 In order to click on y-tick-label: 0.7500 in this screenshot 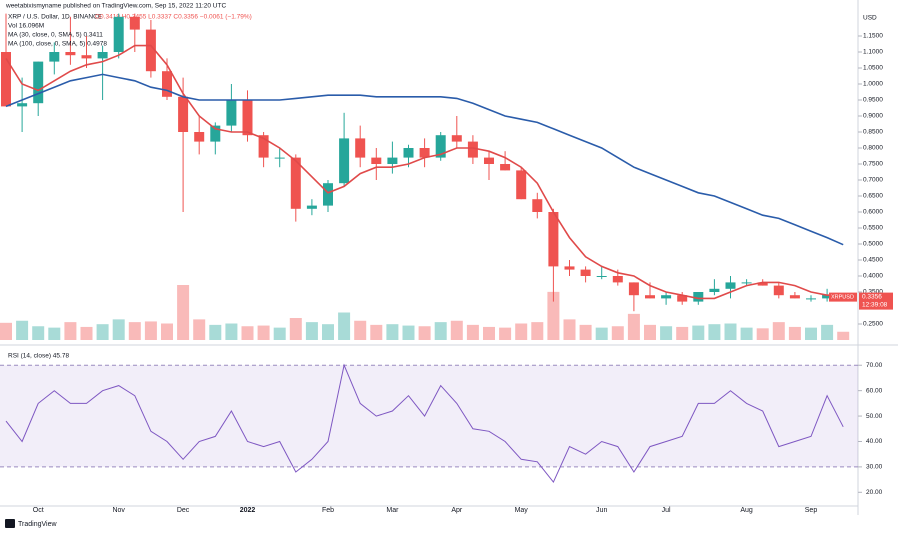, I will do `click(873, 164)`.